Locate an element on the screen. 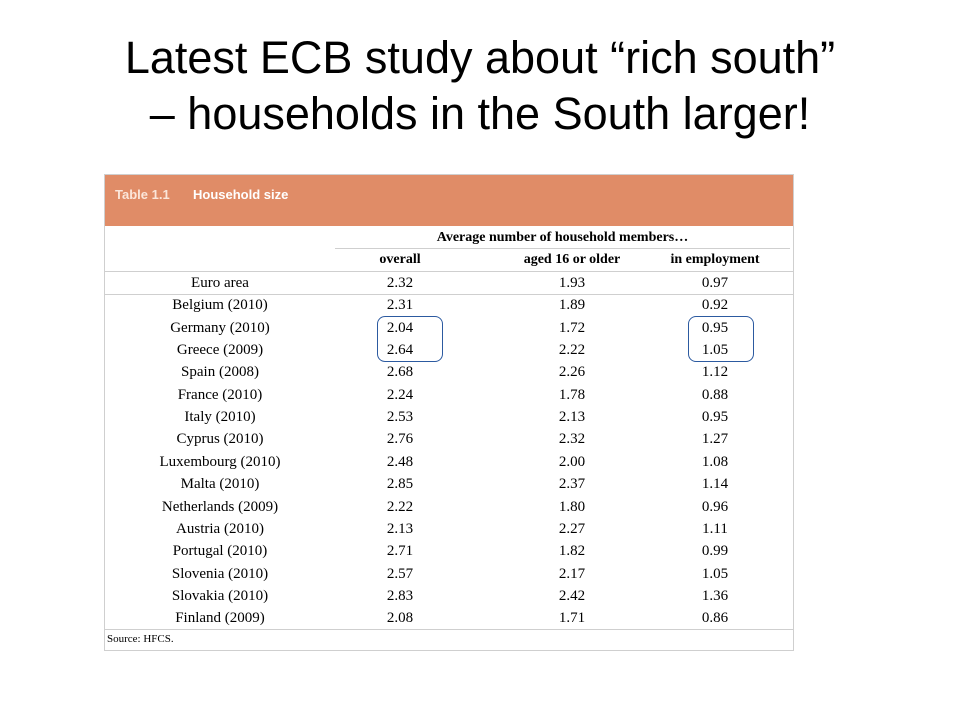  cell-country: Slovakia (2010) is located at coordinates (220, 595).